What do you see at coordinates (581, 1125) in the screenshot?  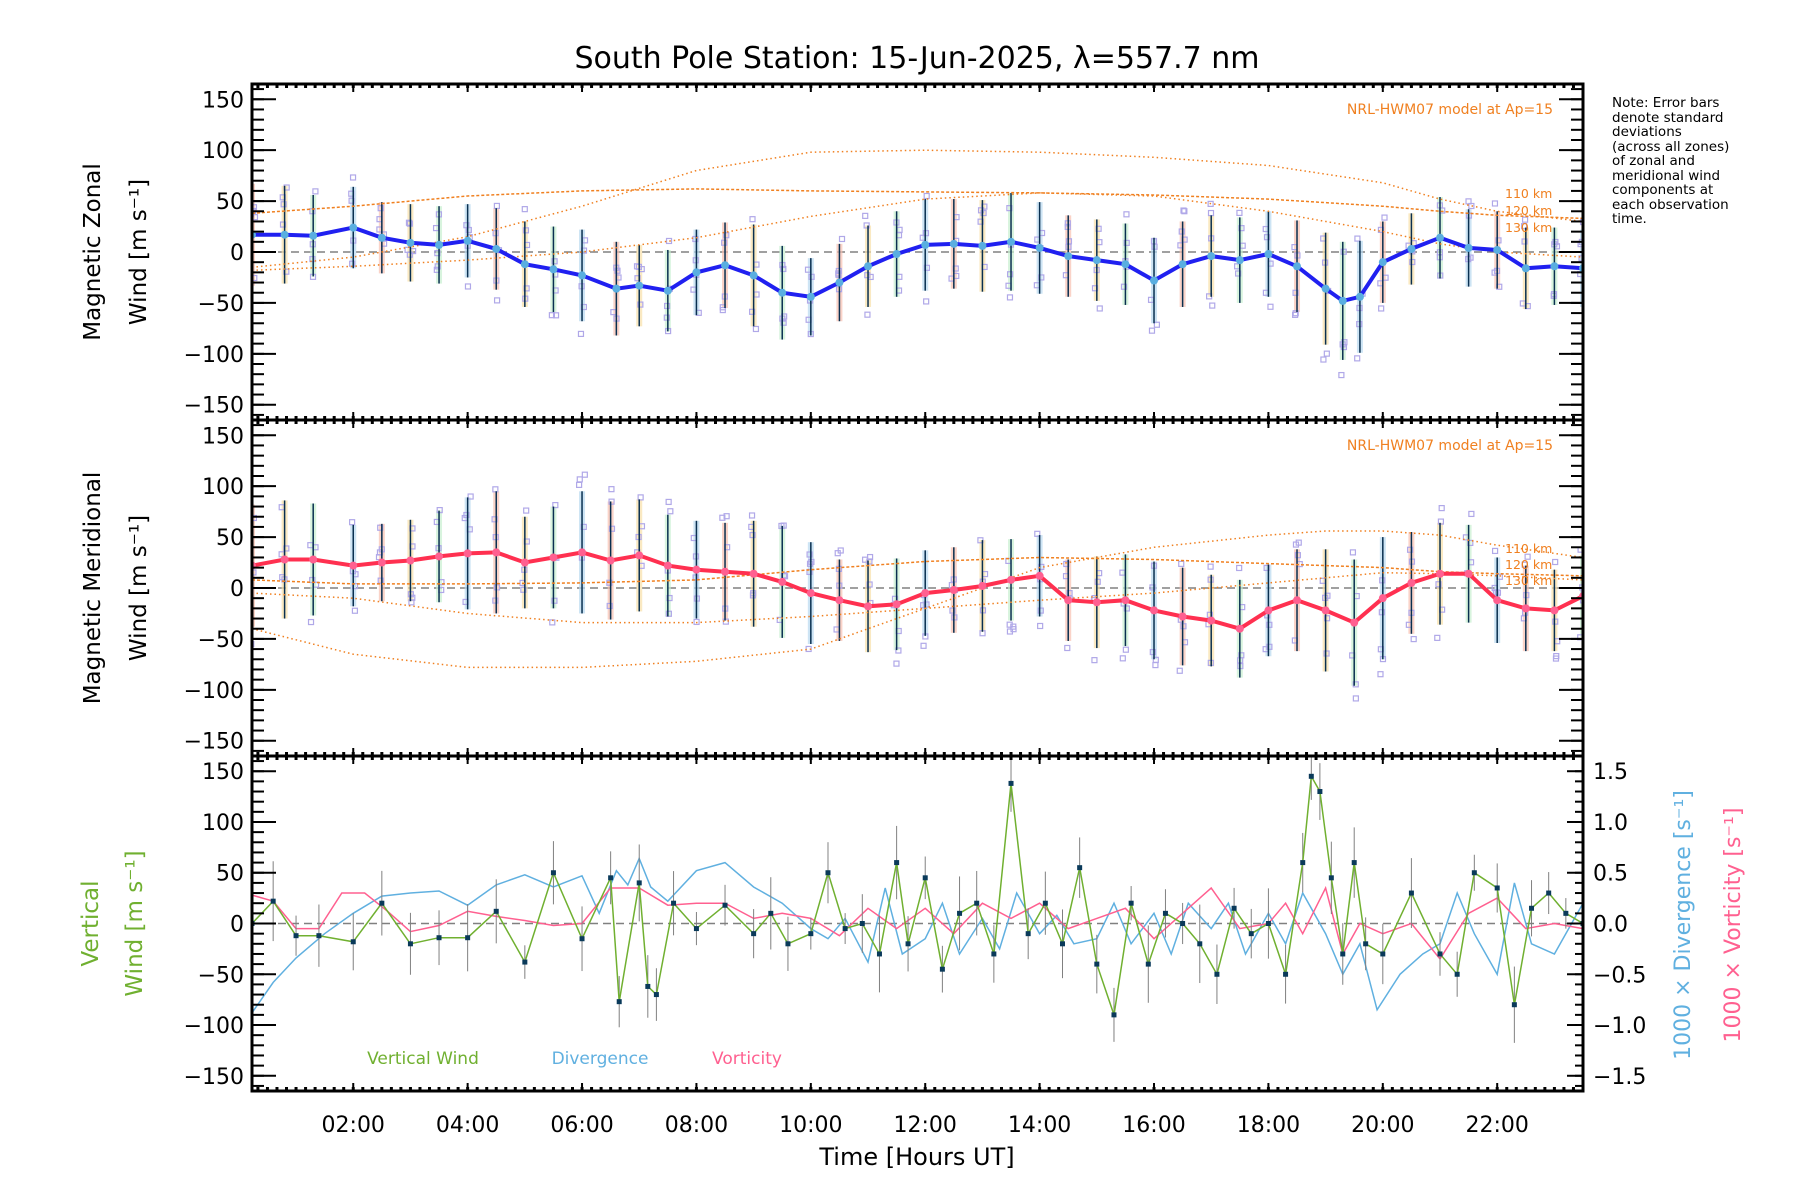 I see `x-tick-label: 06:00` at bounding box center [581, 1125].